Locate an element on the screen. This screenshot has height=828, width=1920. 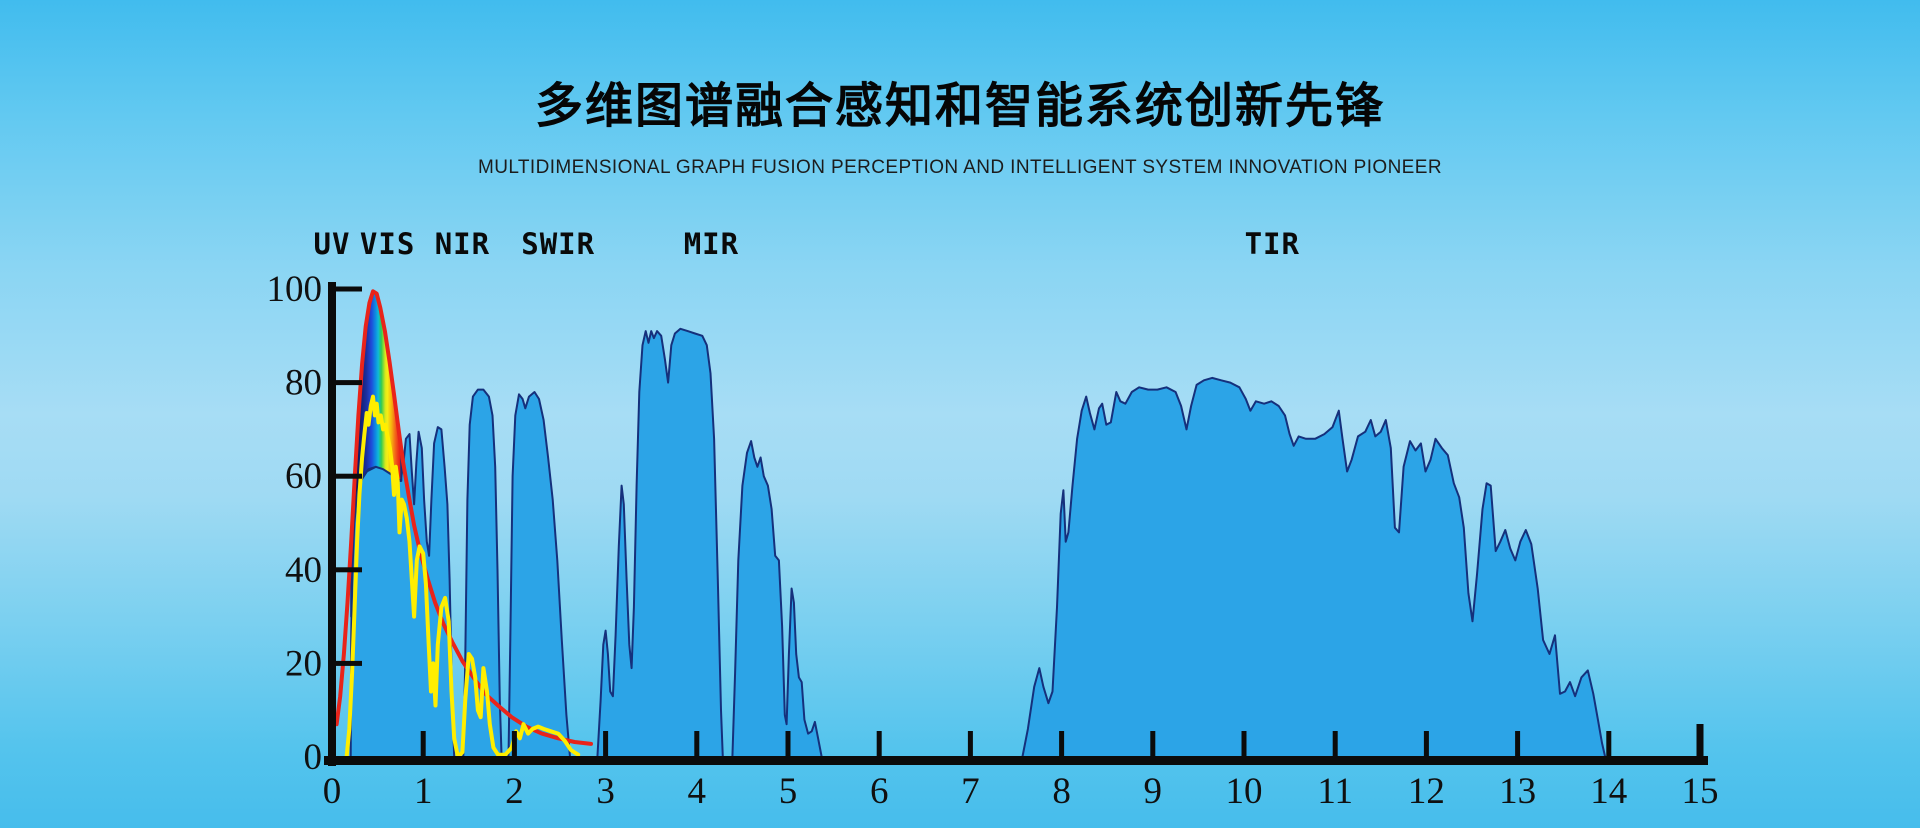
x-tick-label: 14 is located at coordinates (1608, 791).